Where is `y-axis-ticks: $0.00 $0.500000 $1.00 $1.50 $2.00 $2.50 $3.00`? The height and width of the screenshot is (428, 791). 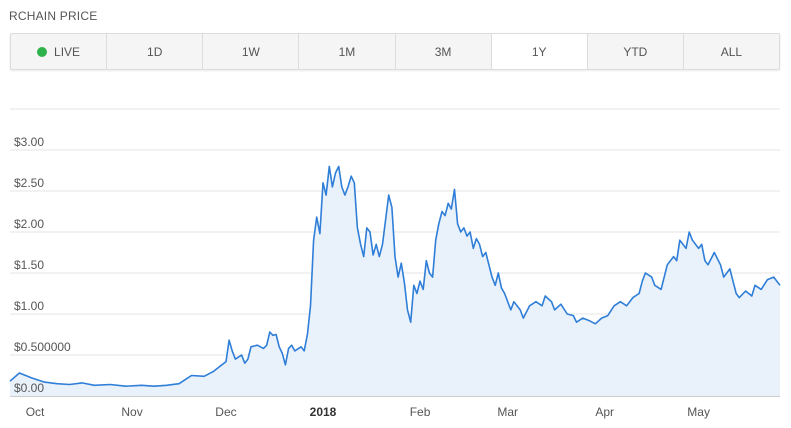
y-axis-ticks: $0.00 $0.500000 $1.00 $1.50 $2.00 $2.50 $3.00 is located at coordinates (42, 265).